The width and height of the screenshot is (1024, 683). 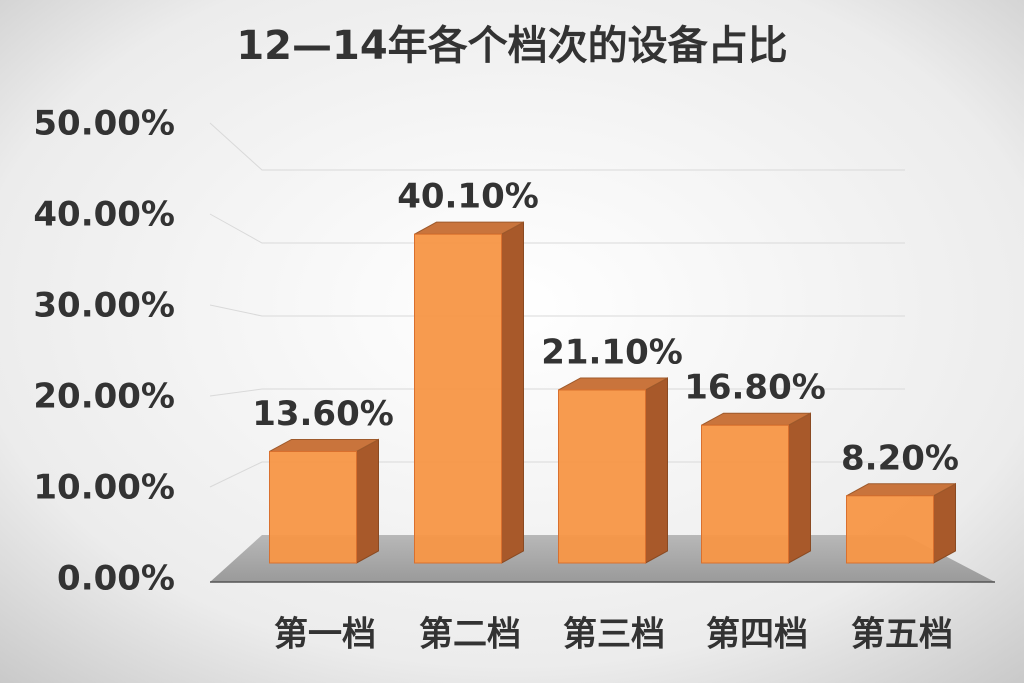 What do you see at coordinates (325, 635) in the screenshot?
I see `x-tick-label: 第一档` at bounding box center [325, 635].